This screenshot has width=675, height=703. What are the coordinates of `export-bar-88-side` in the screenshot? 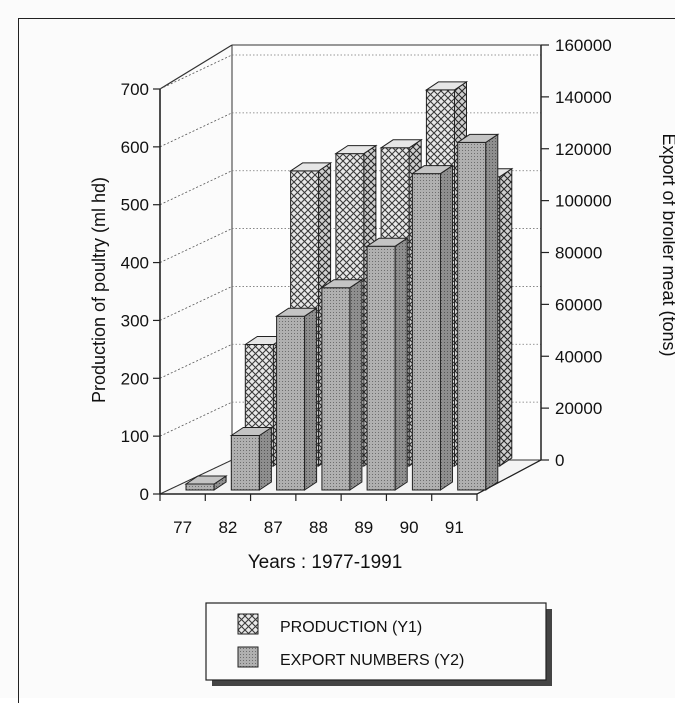 It's located at (356, 384).